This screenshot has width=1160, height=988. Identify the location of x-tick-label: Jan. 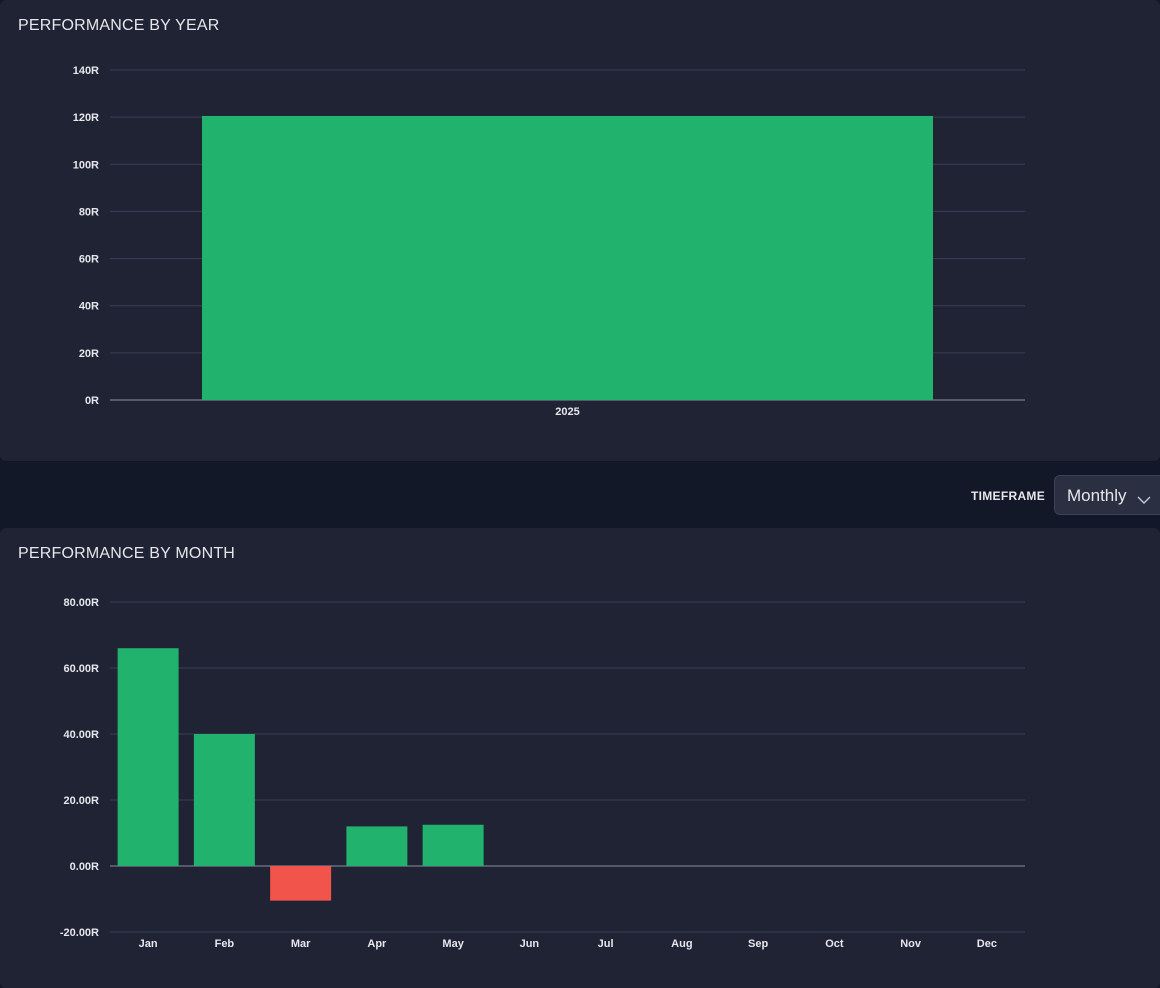
(148, 944).